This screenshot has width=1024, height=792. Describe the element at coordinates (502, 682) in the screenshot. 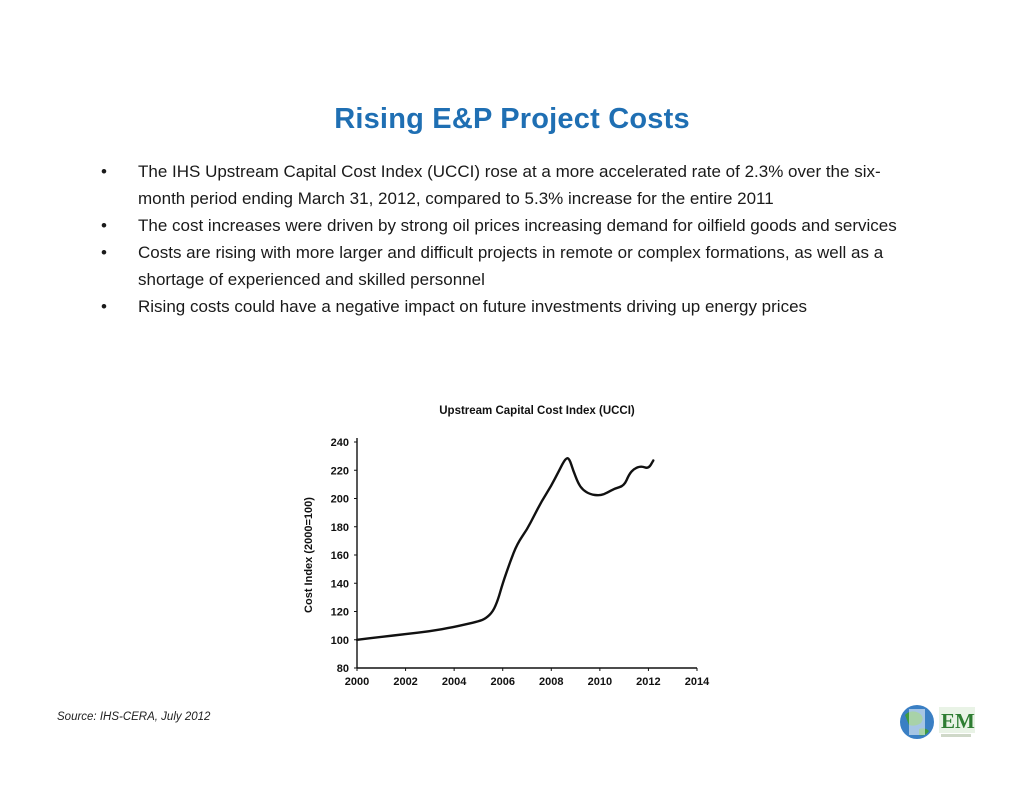

I see `x-tick-label: 2006` at that location.